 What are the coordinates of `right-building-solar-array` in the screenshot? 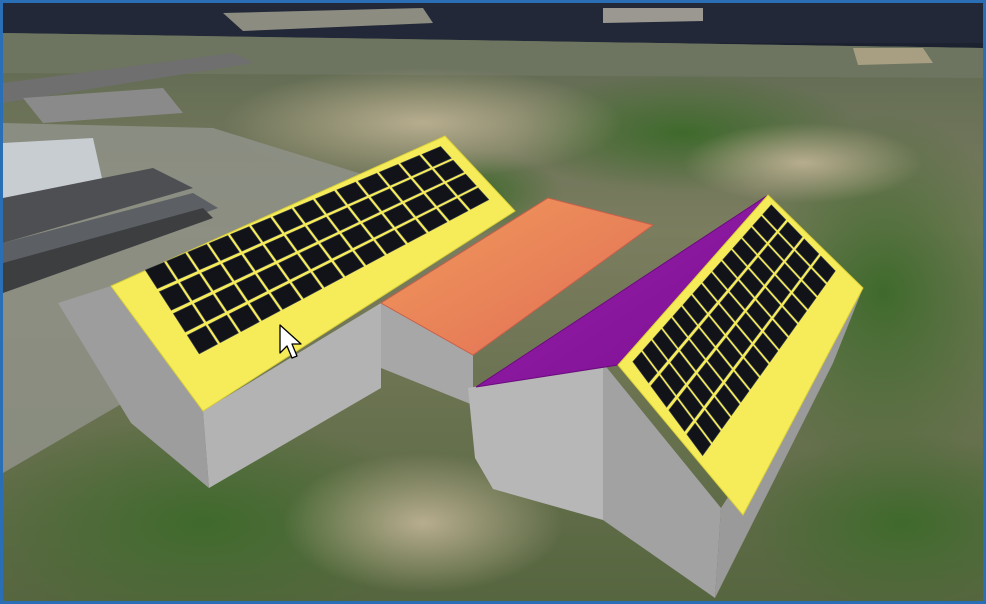 It's located at (734, 330).